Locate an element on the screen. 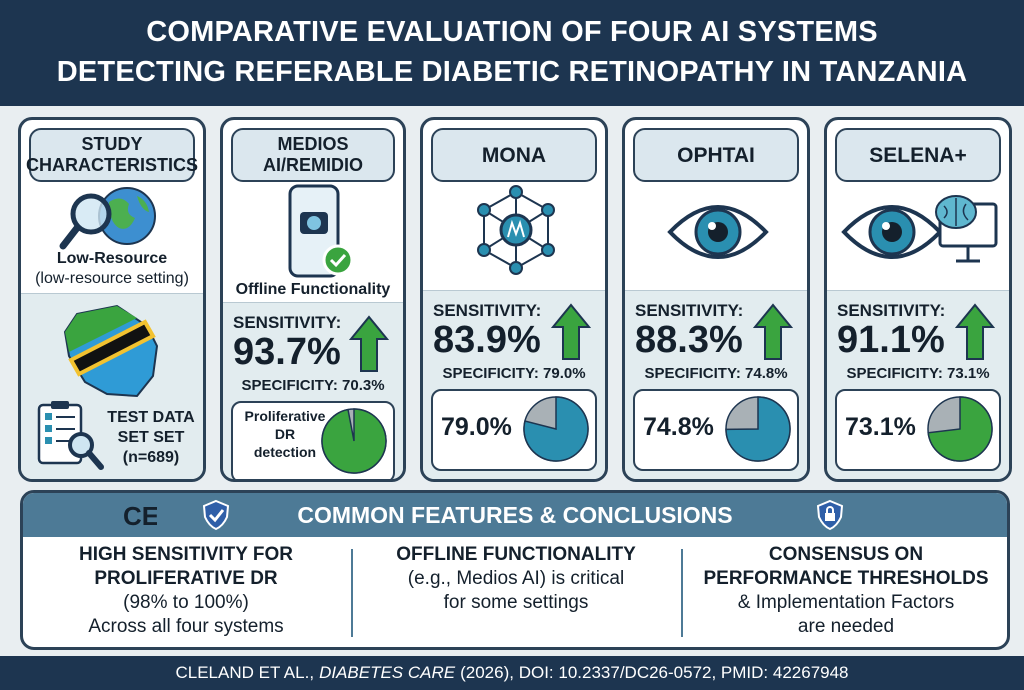  setting-title: Low-Resource is located at coordinates (112, 258).